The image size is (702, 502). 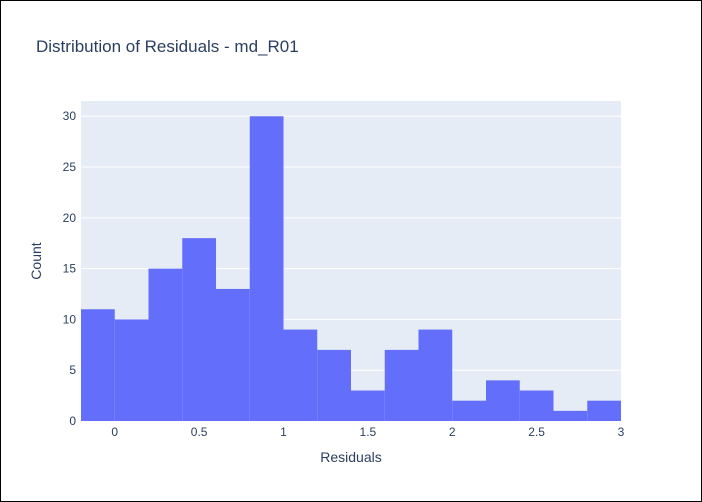 What do you see at coordinates (70, 218) in the screenshot?
I see `y-tick-label: 20` at bounding box center [70, 218].